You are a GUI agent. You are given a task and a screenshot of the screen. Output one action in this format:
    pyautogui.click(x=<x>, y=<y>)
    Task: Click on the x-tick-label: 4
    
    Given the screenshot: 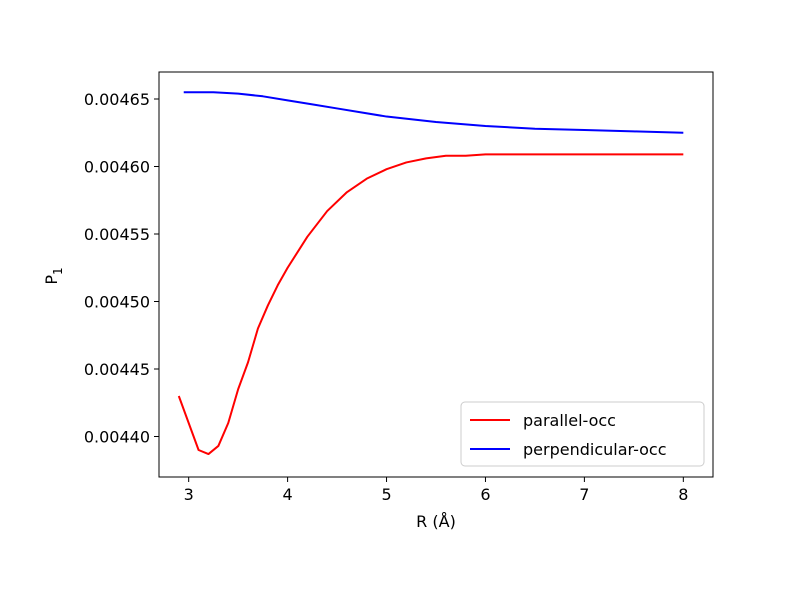 What is the action you would take?
    pyautogui.click(x=288, y=494)
    